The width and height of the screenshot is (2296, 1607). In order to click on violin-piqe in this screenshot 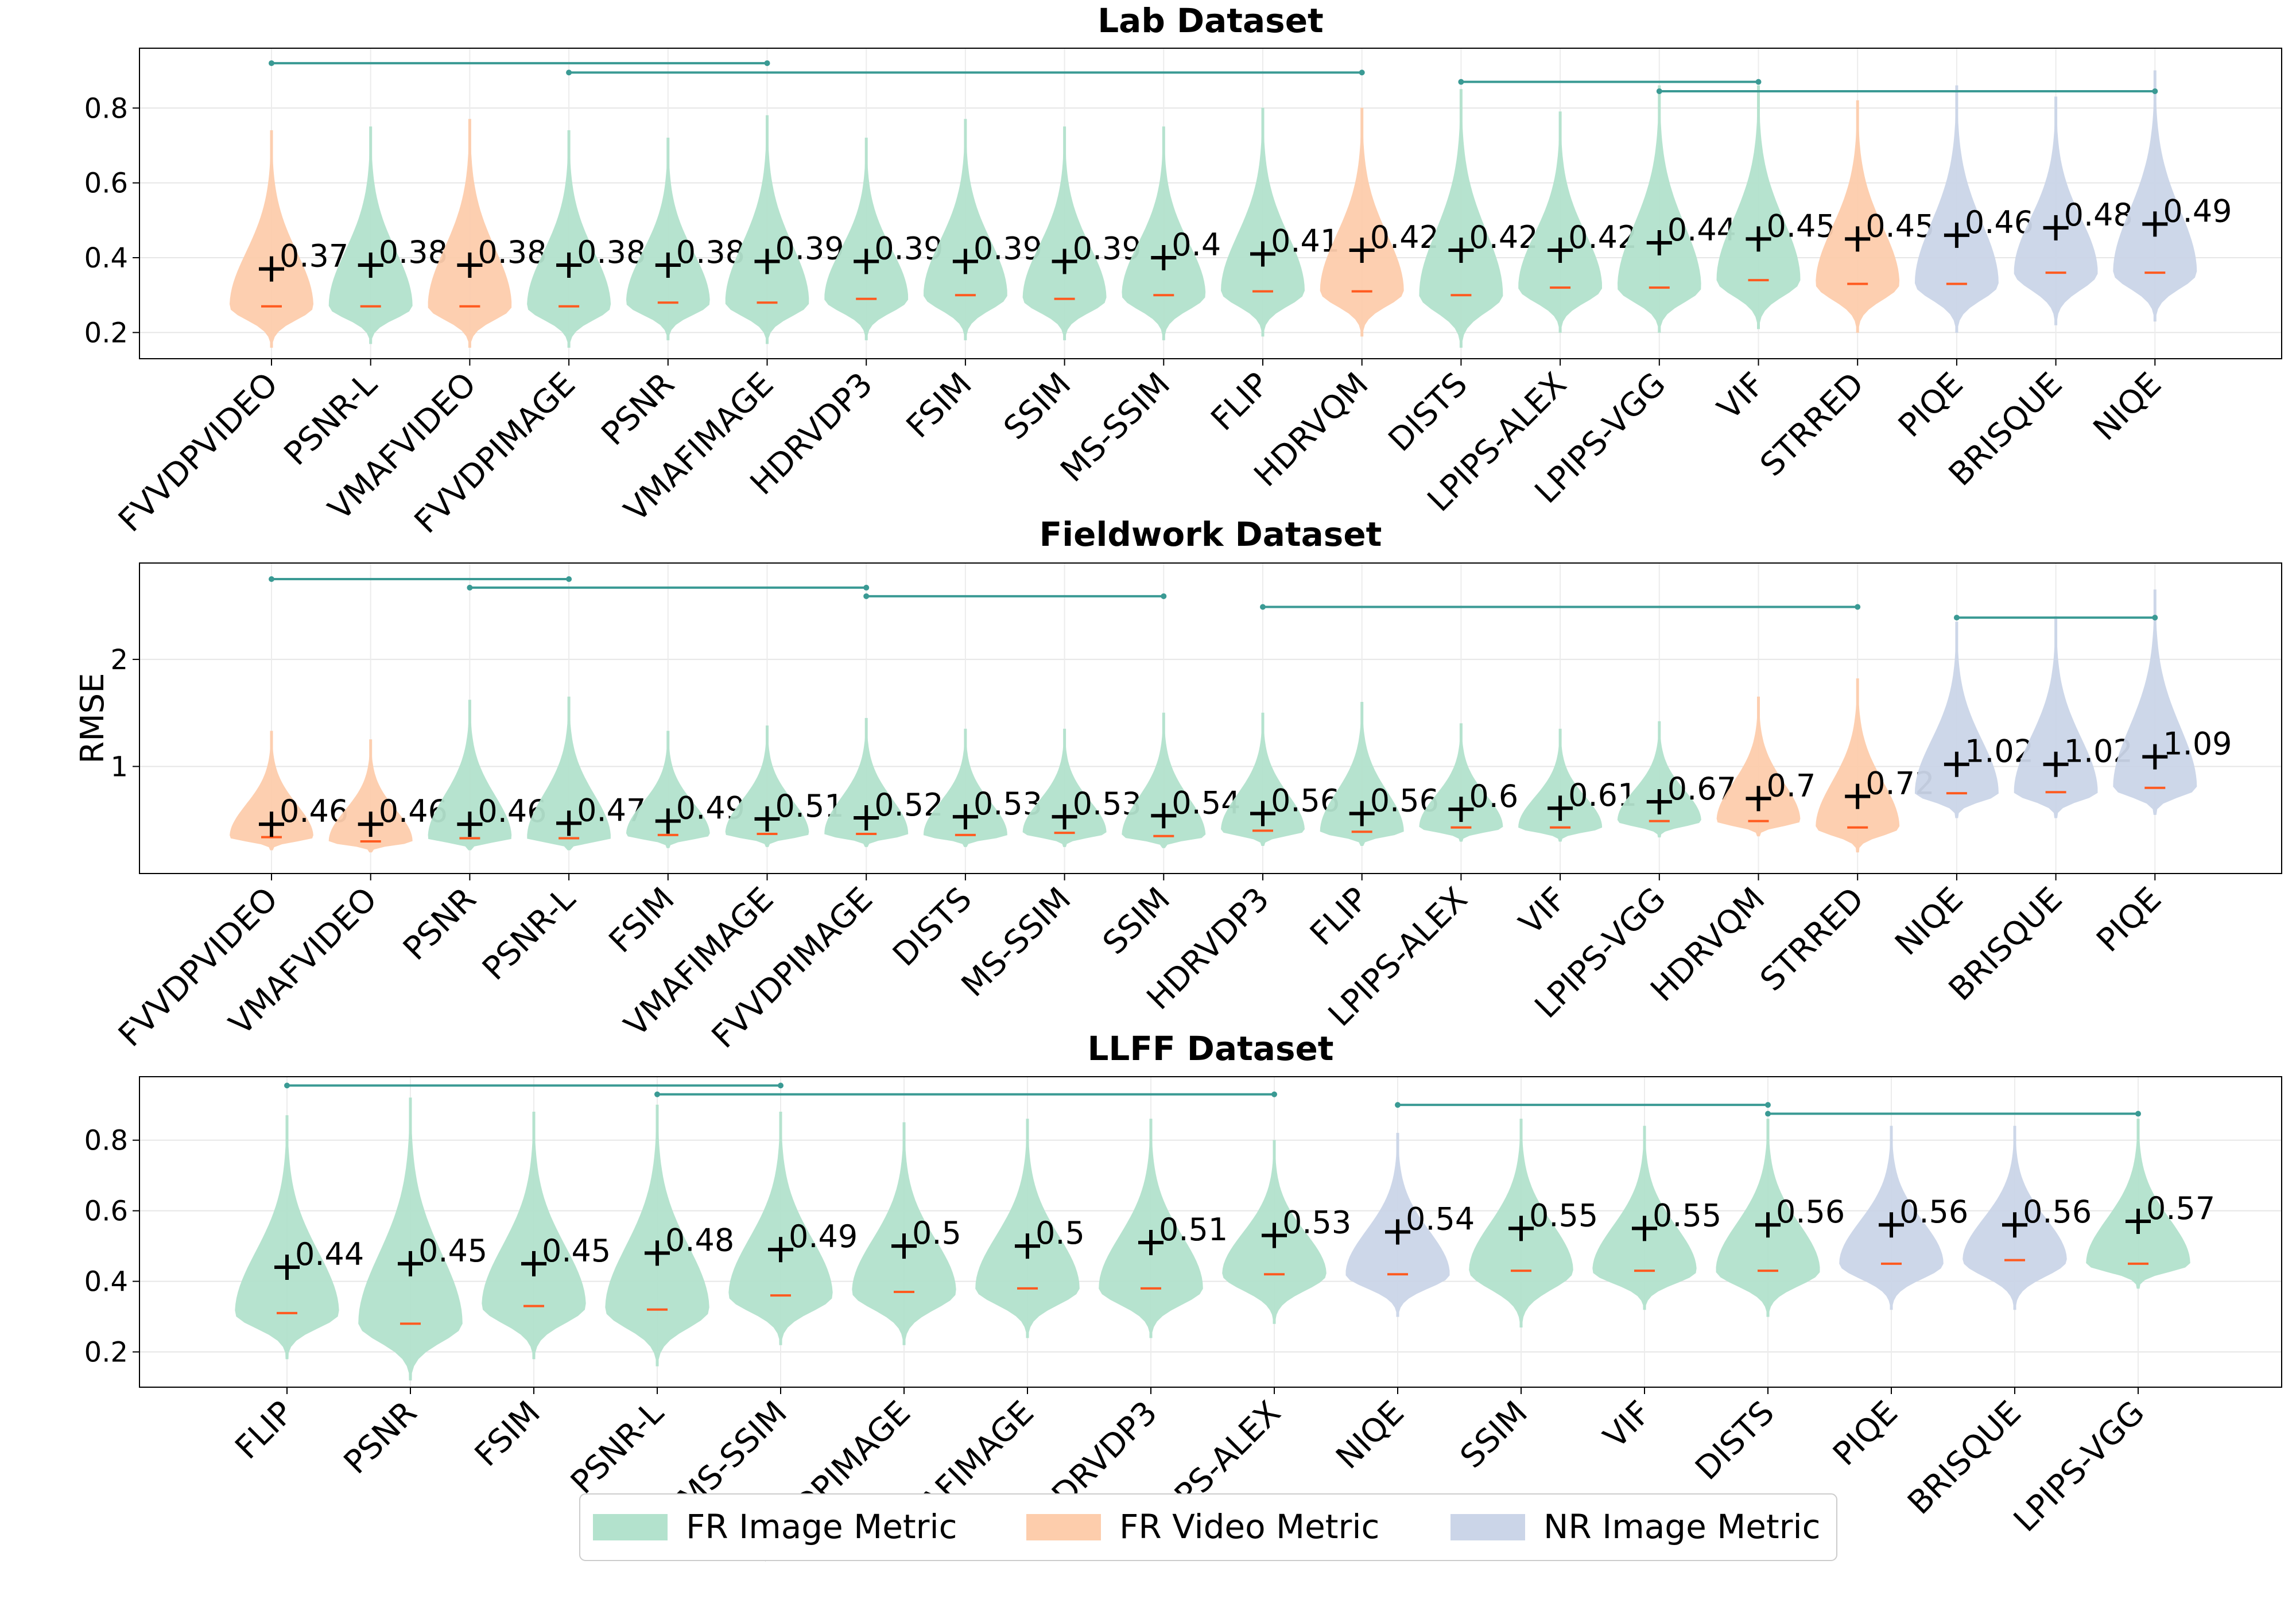, I will do `click(1956, 209)`.